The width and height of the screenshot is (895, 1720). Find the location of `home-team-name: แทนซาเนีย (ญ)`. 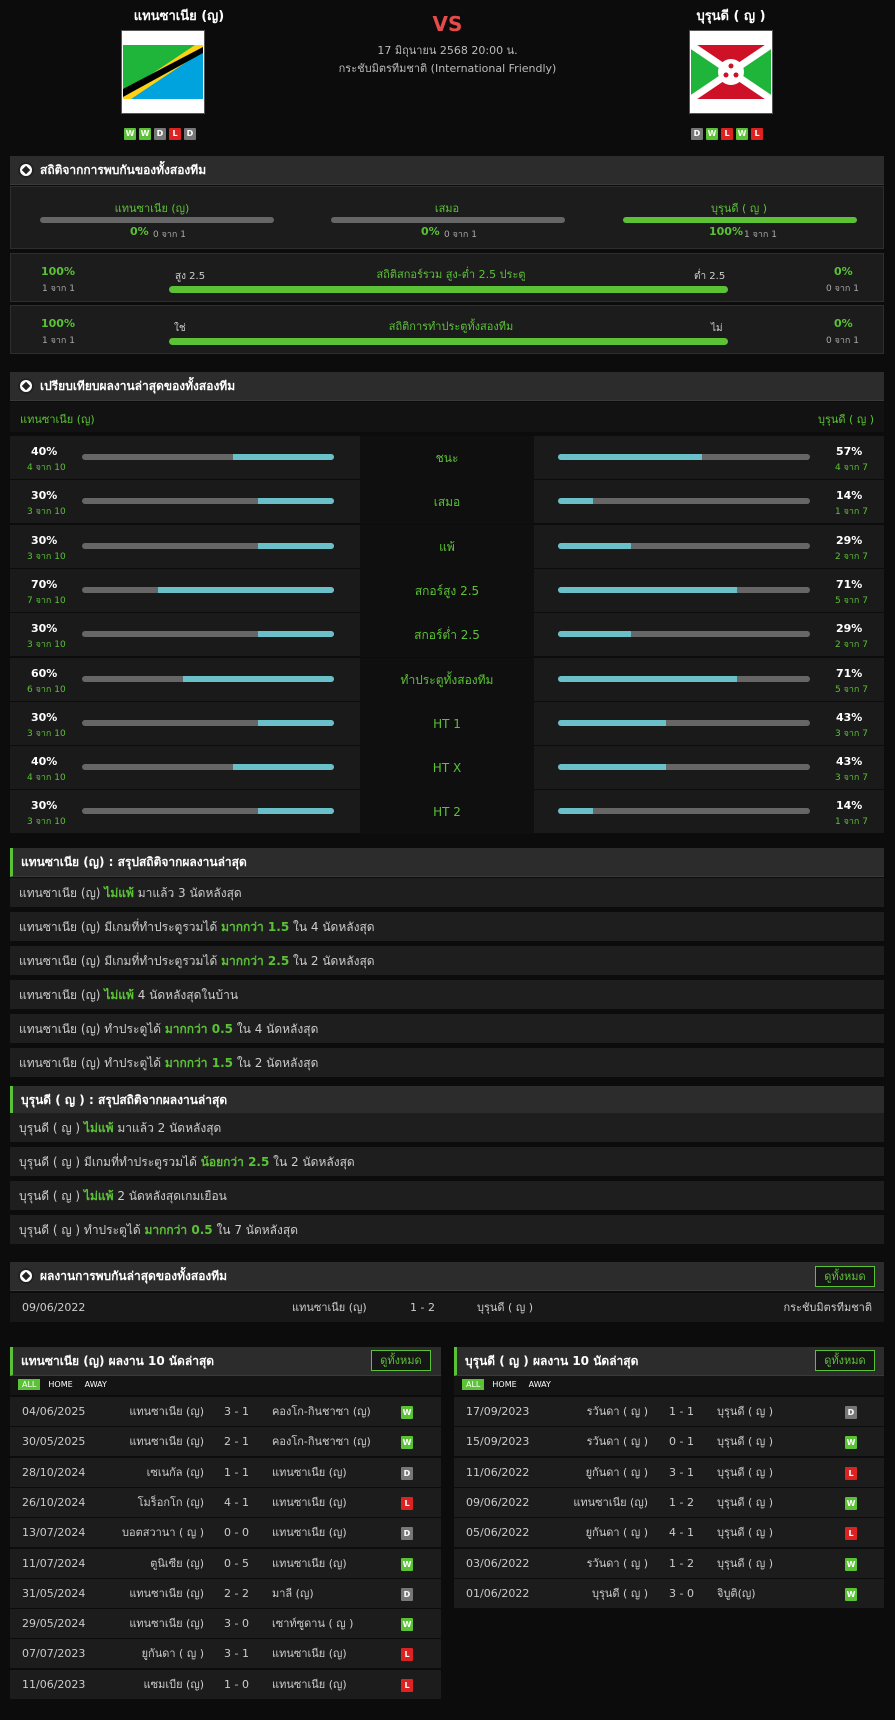

home-team-name: แทนซาเนีย (ญ) is located at coordinates (179, 16).